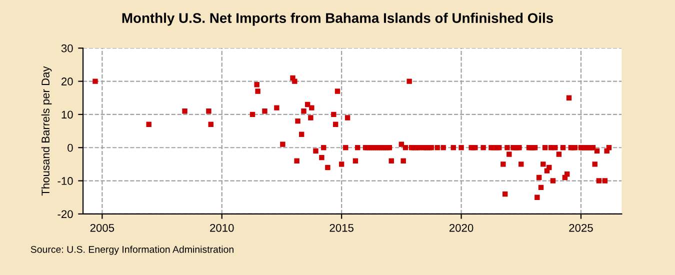 The height and width of the screenshot is (275, 675). What do you see at coordinates (461, 228) in the screenshot?
I see `x-tick-label: 2020` at bounding box center [461, 228].